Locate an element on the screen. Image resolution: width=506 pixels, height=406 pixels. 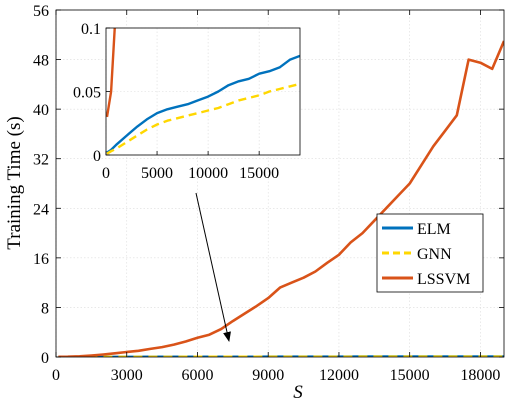
inset-series-line-gnn is located at coordinates (203, 118).